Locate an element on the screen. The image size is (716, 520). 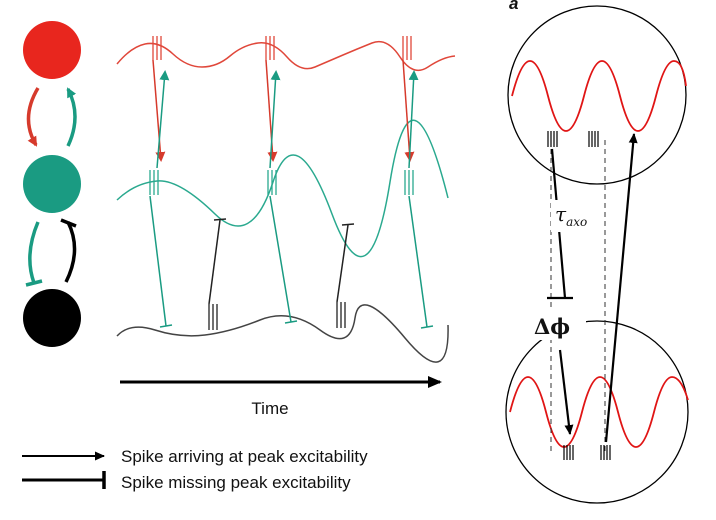
teal-to-red-arrow is located at coordinates (71, 117).